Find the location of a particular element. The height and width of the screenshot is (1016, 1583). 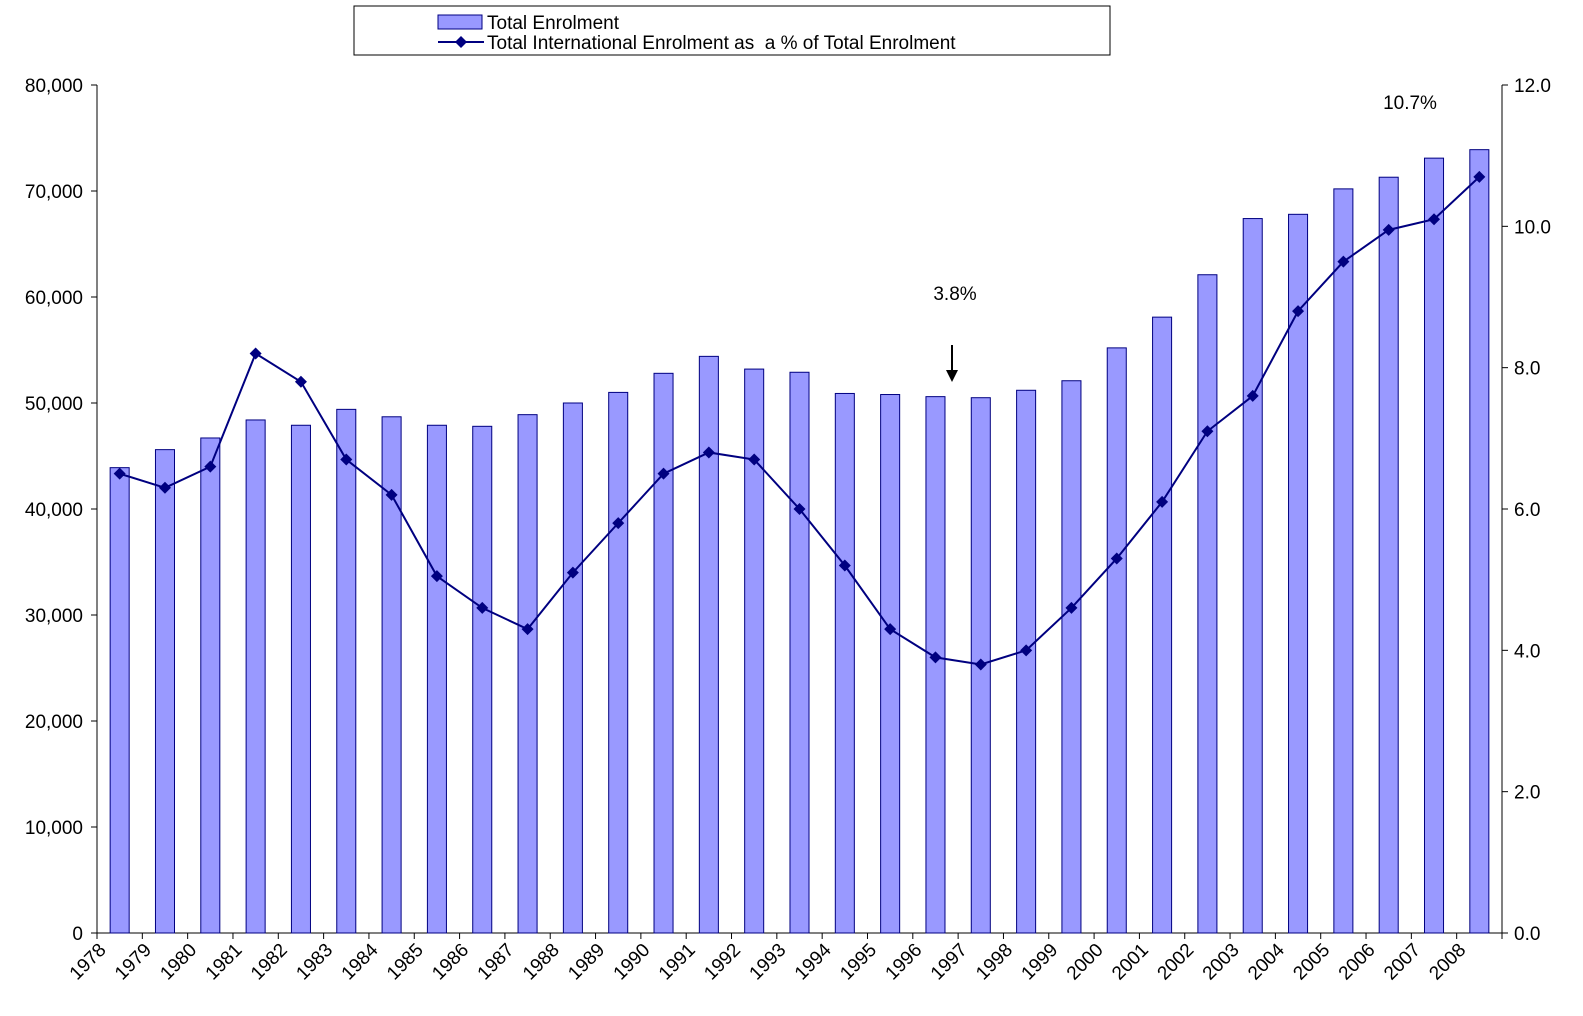

x-tick-label: 1978 is located at coordinates (88, 962).